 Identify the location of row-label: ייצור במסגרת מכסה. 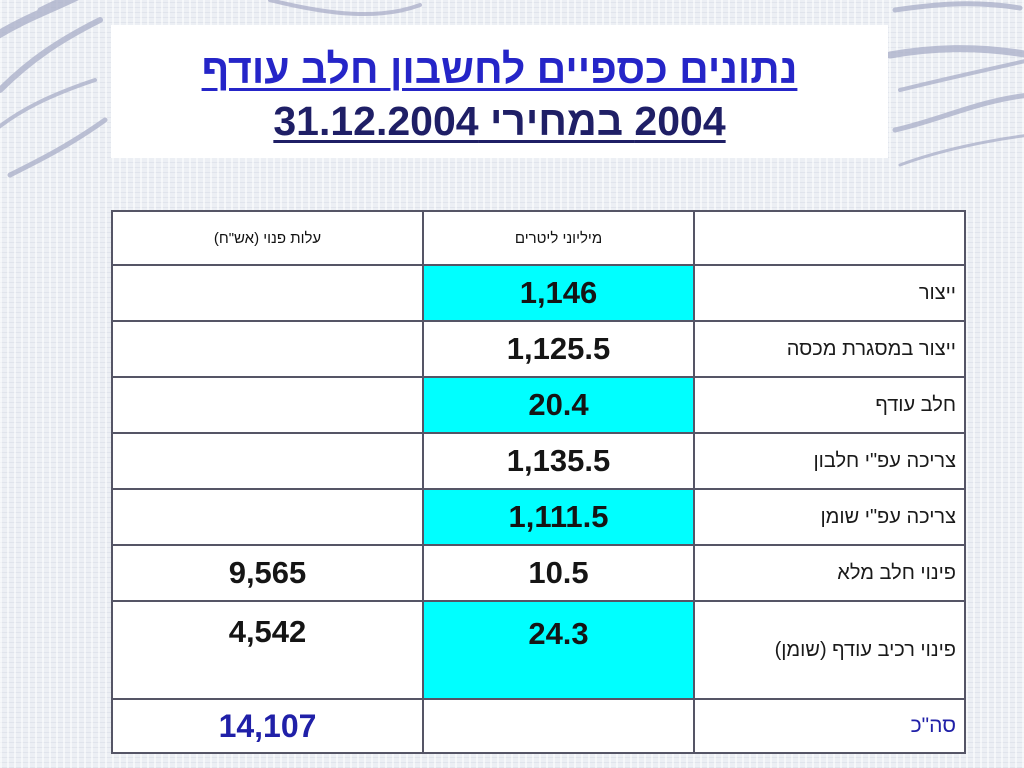
(829, 349).